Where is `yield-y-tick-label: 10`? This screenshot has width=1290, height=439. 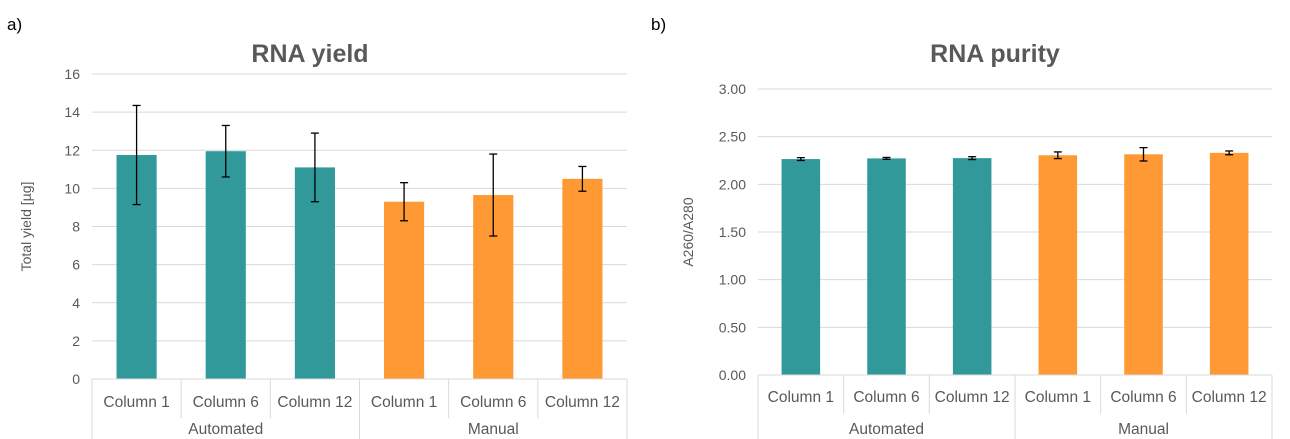
yield-y-tick-label: 10 is located at coordinates (72, 188).